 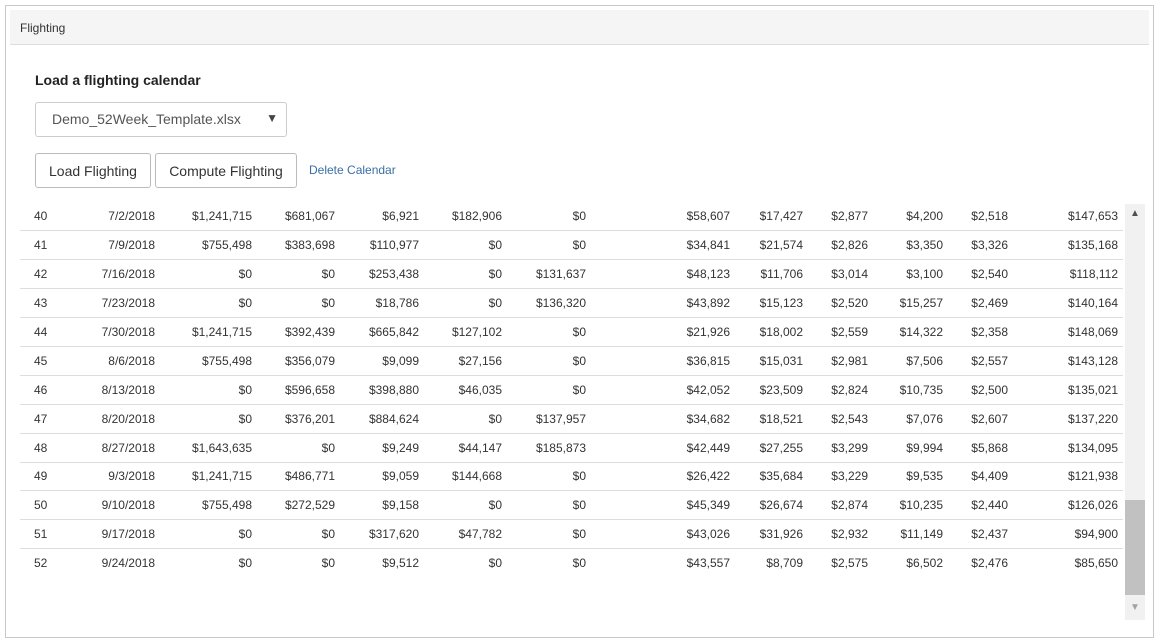 What do you see at coordinates (579, 27) in the screenshot?
I see `panel-title: Flighting` at bounding box center [579, 27].